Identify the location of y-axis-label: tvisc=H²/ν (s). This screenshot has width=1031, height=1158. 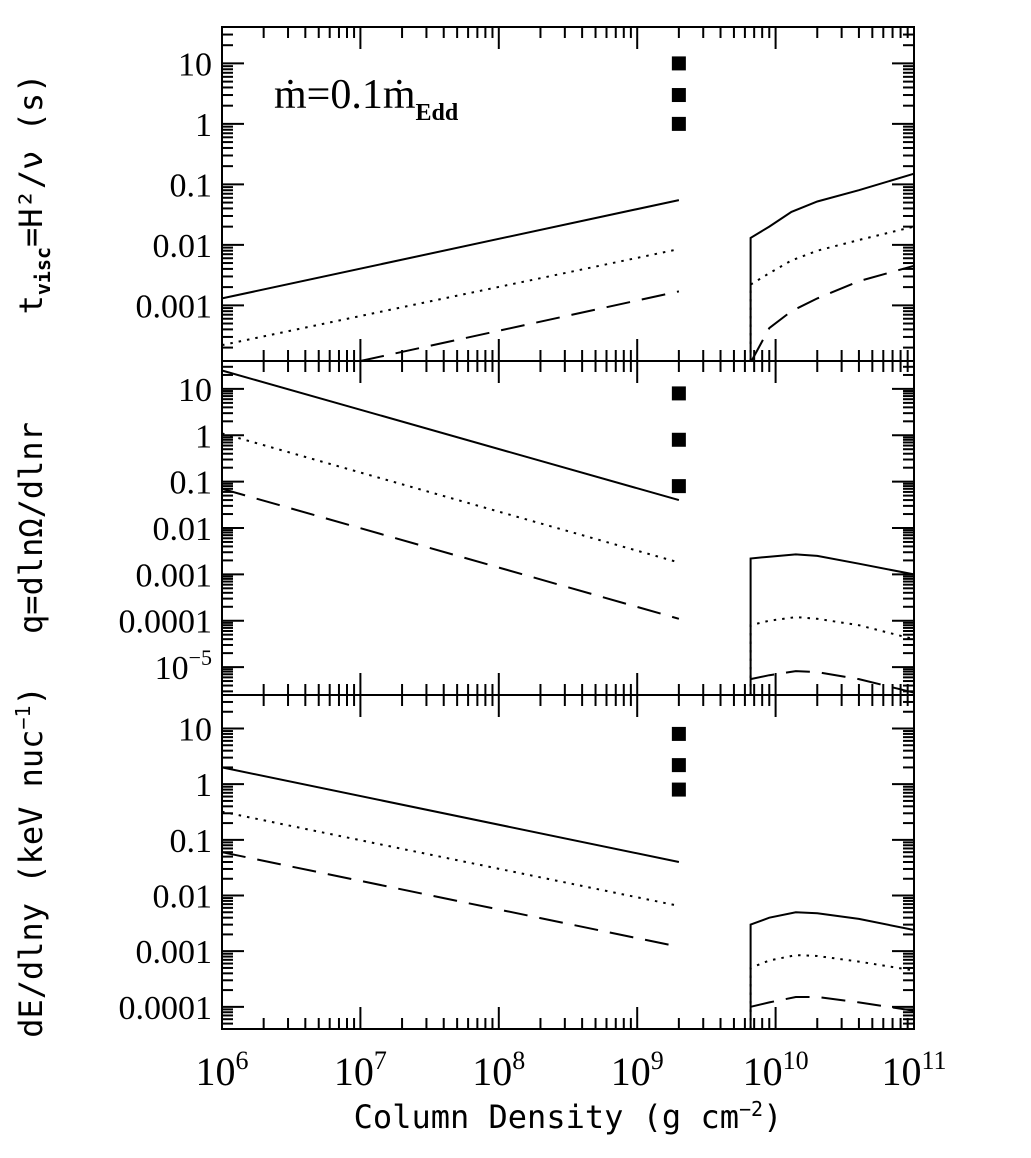
(33, 194).